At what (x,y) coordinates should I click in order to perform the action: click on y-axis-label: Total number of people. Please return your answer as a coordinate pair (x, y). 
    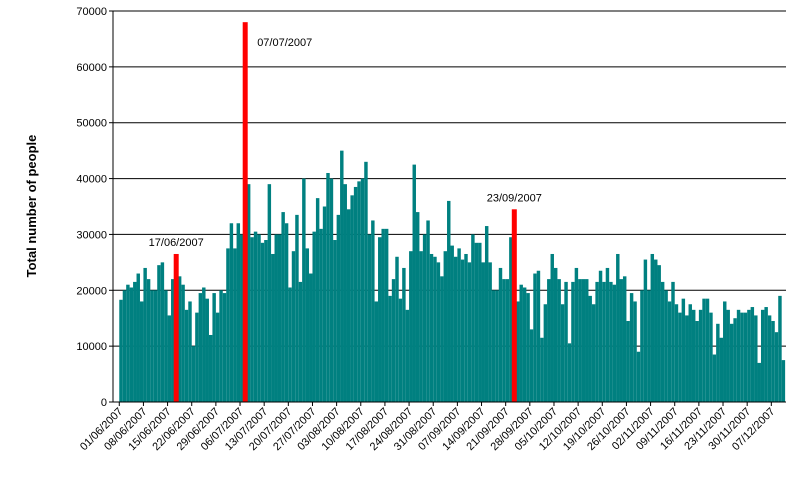
    Looking at the image, I should click on (31, 206).